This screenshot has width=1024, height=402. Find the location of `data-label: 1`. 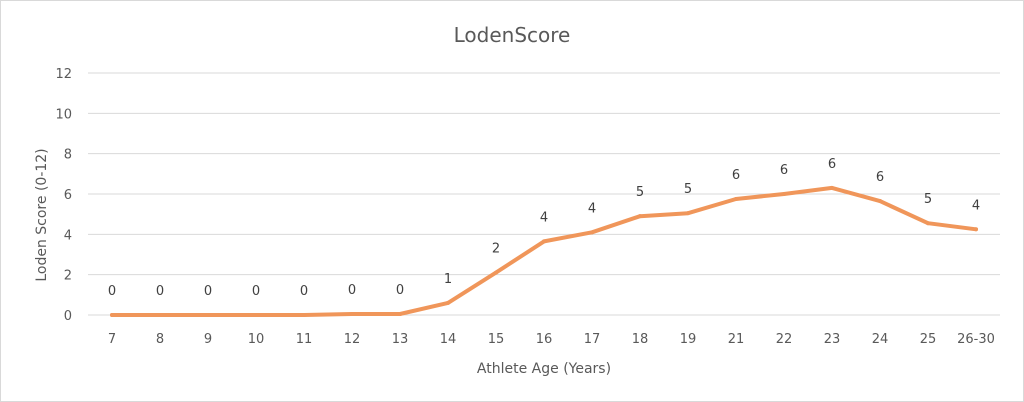

data-label: 1 is located at coordinates (448, 279).